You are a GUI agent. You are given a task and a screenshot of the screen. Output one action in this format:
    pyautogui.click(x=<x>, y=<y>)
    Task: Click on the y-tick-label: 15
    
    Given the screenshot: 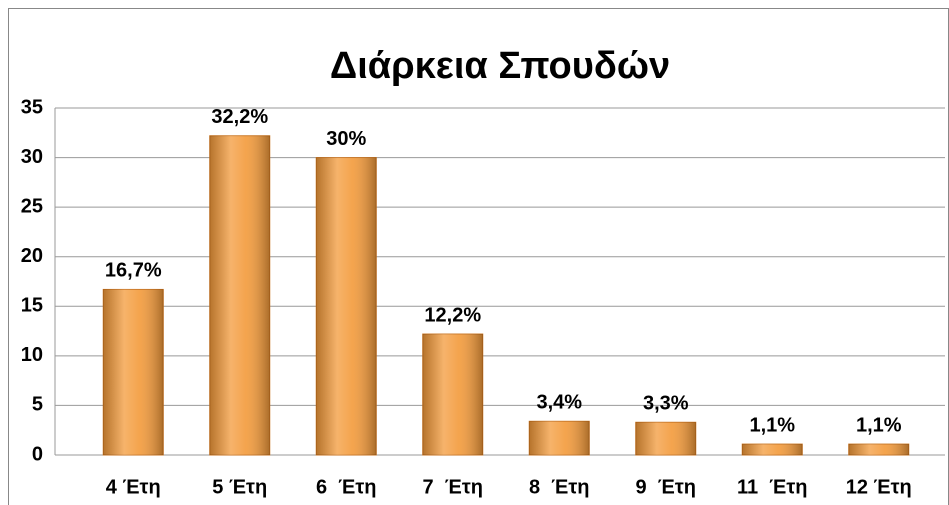 What is the action you would take?
    pyautogui.click(x=32, y=306)
    